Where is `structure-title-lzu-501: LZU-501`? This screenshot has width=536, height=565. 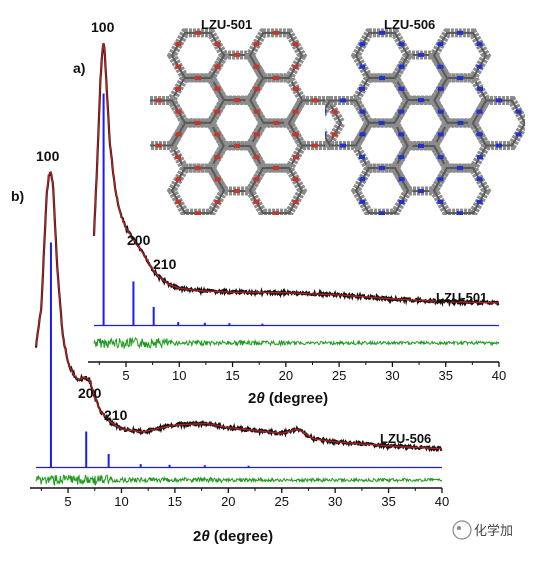
structure-title-lzu-501: LZU-501 is located at coordinates (226, 24).